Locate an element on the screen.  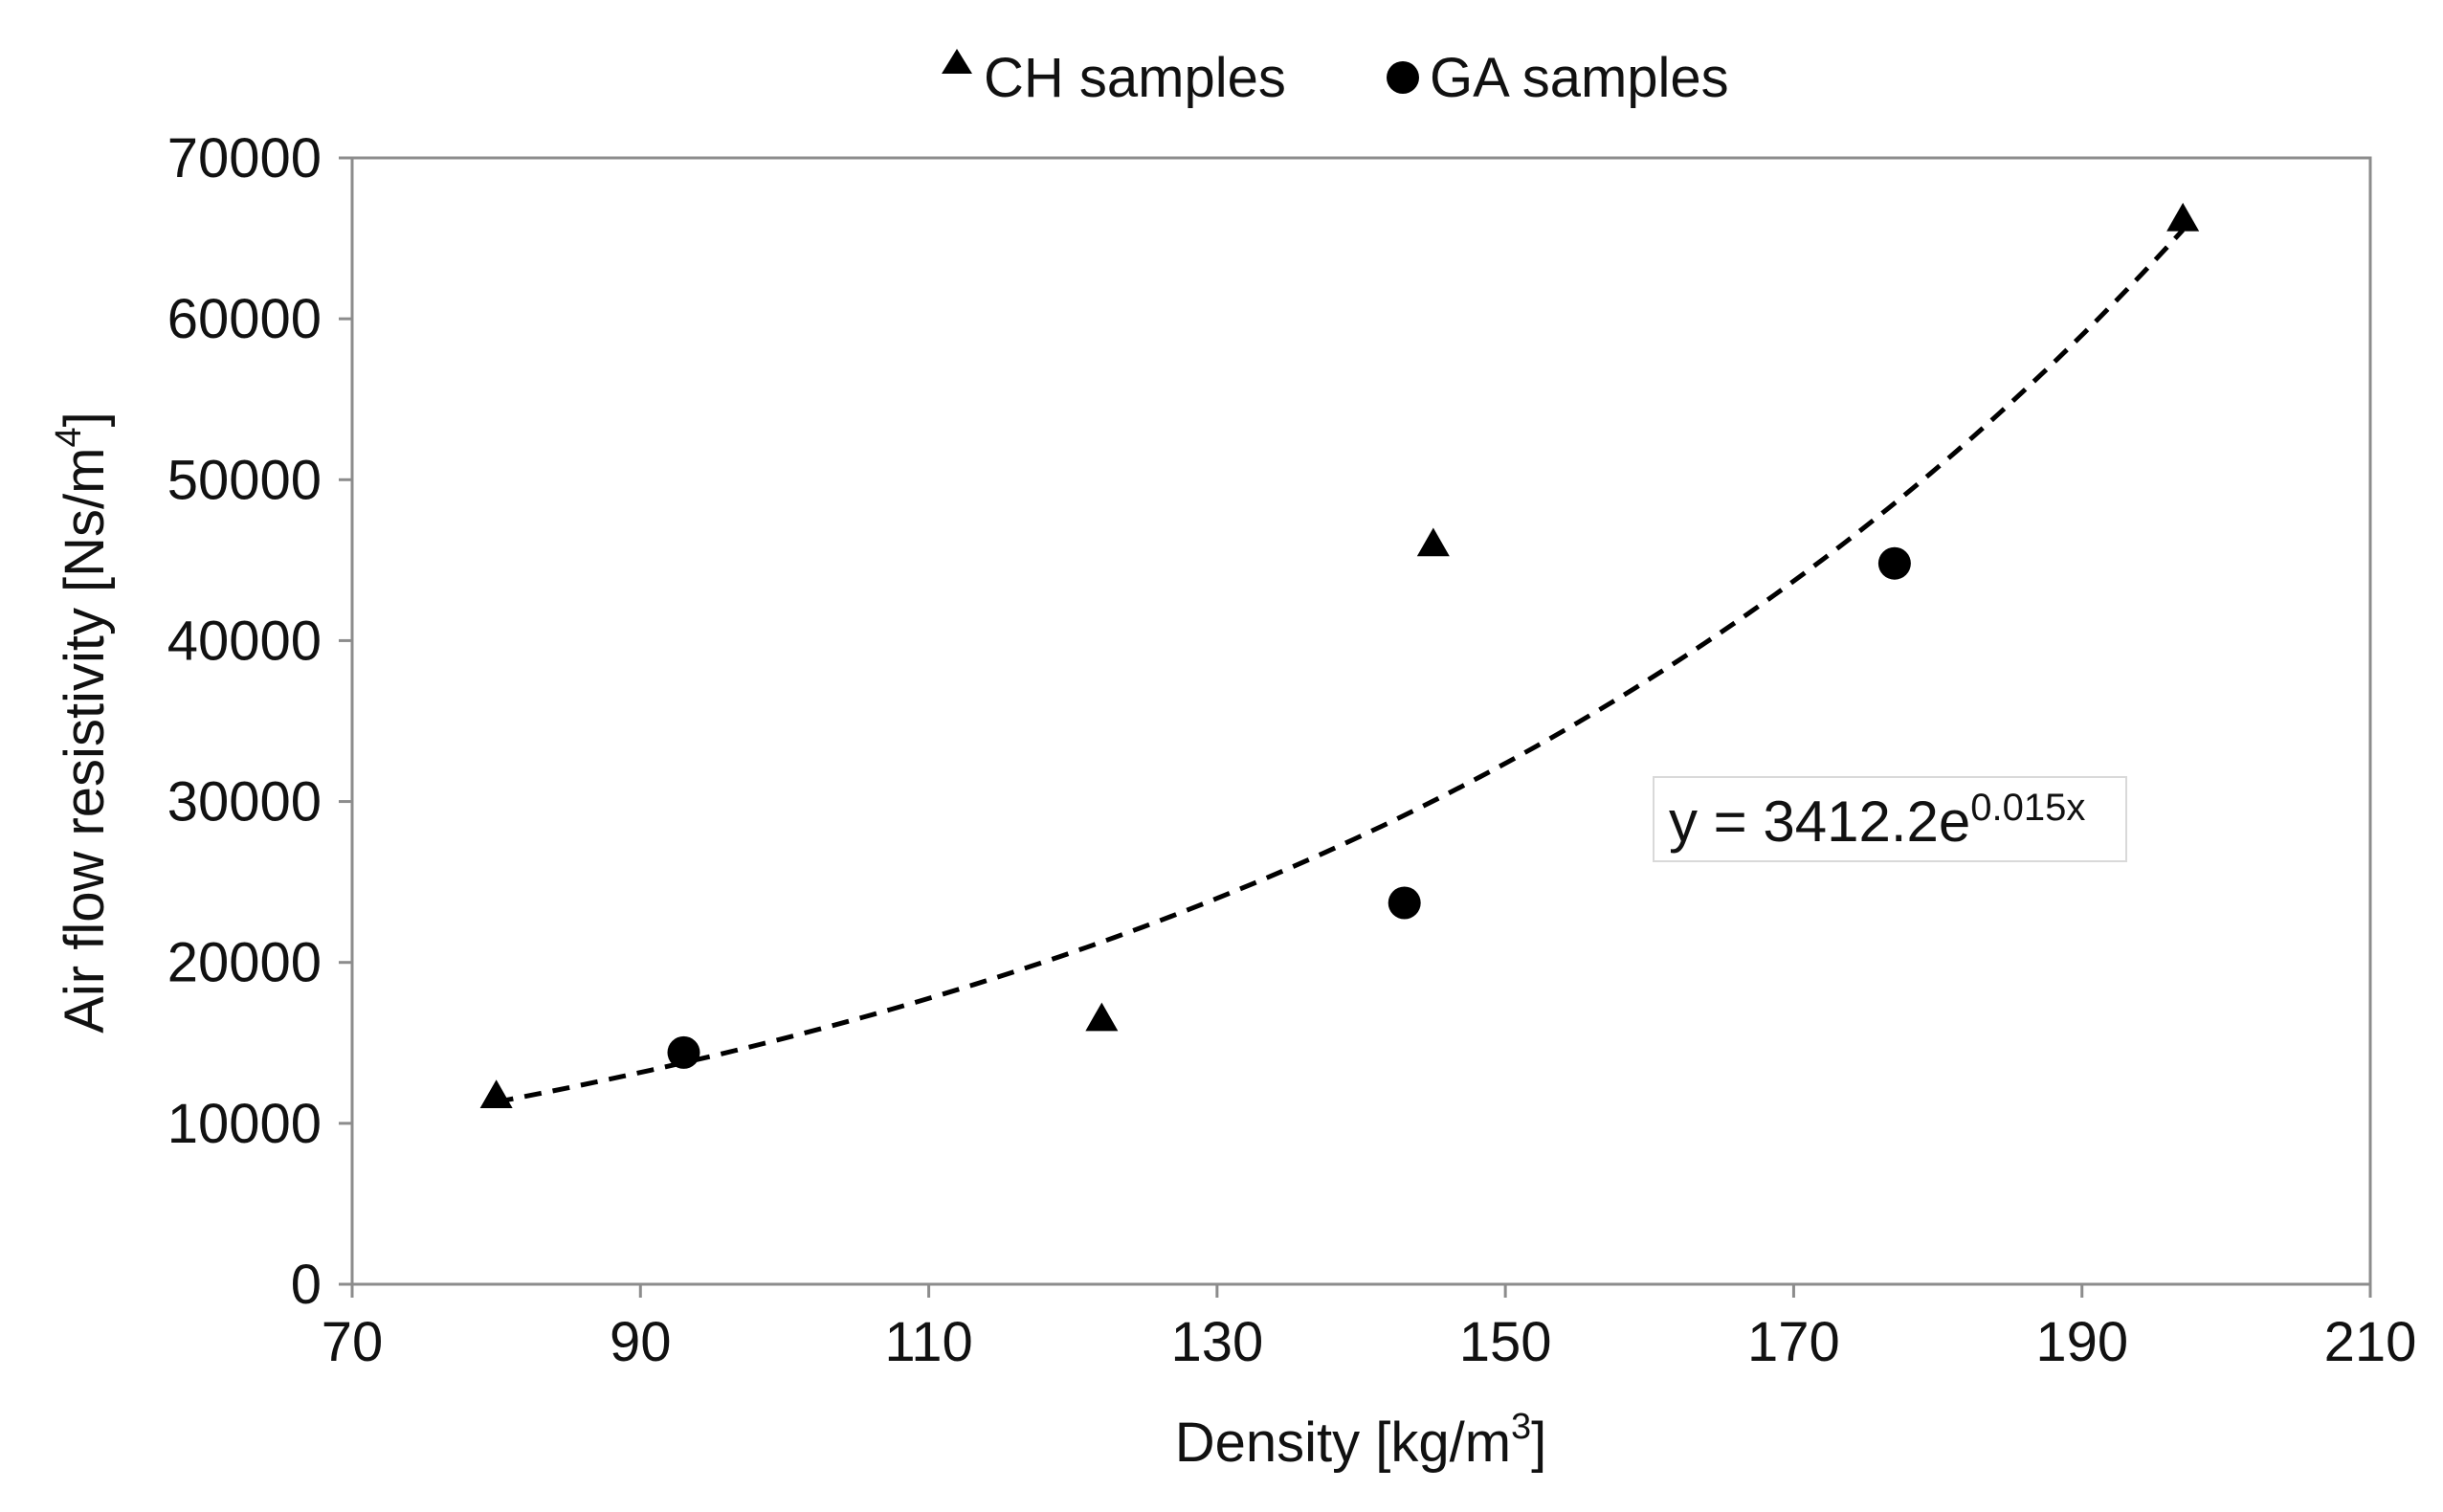
legend-label-ga-samples: GA samples is located at coordinates (1579, 78).